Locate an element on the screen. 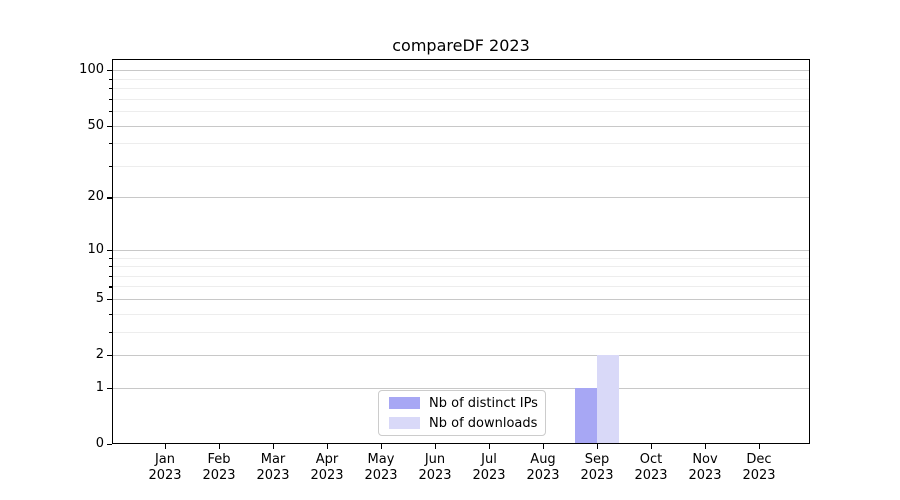  y-tick-label: 50 is located at coordinates (95, 125).